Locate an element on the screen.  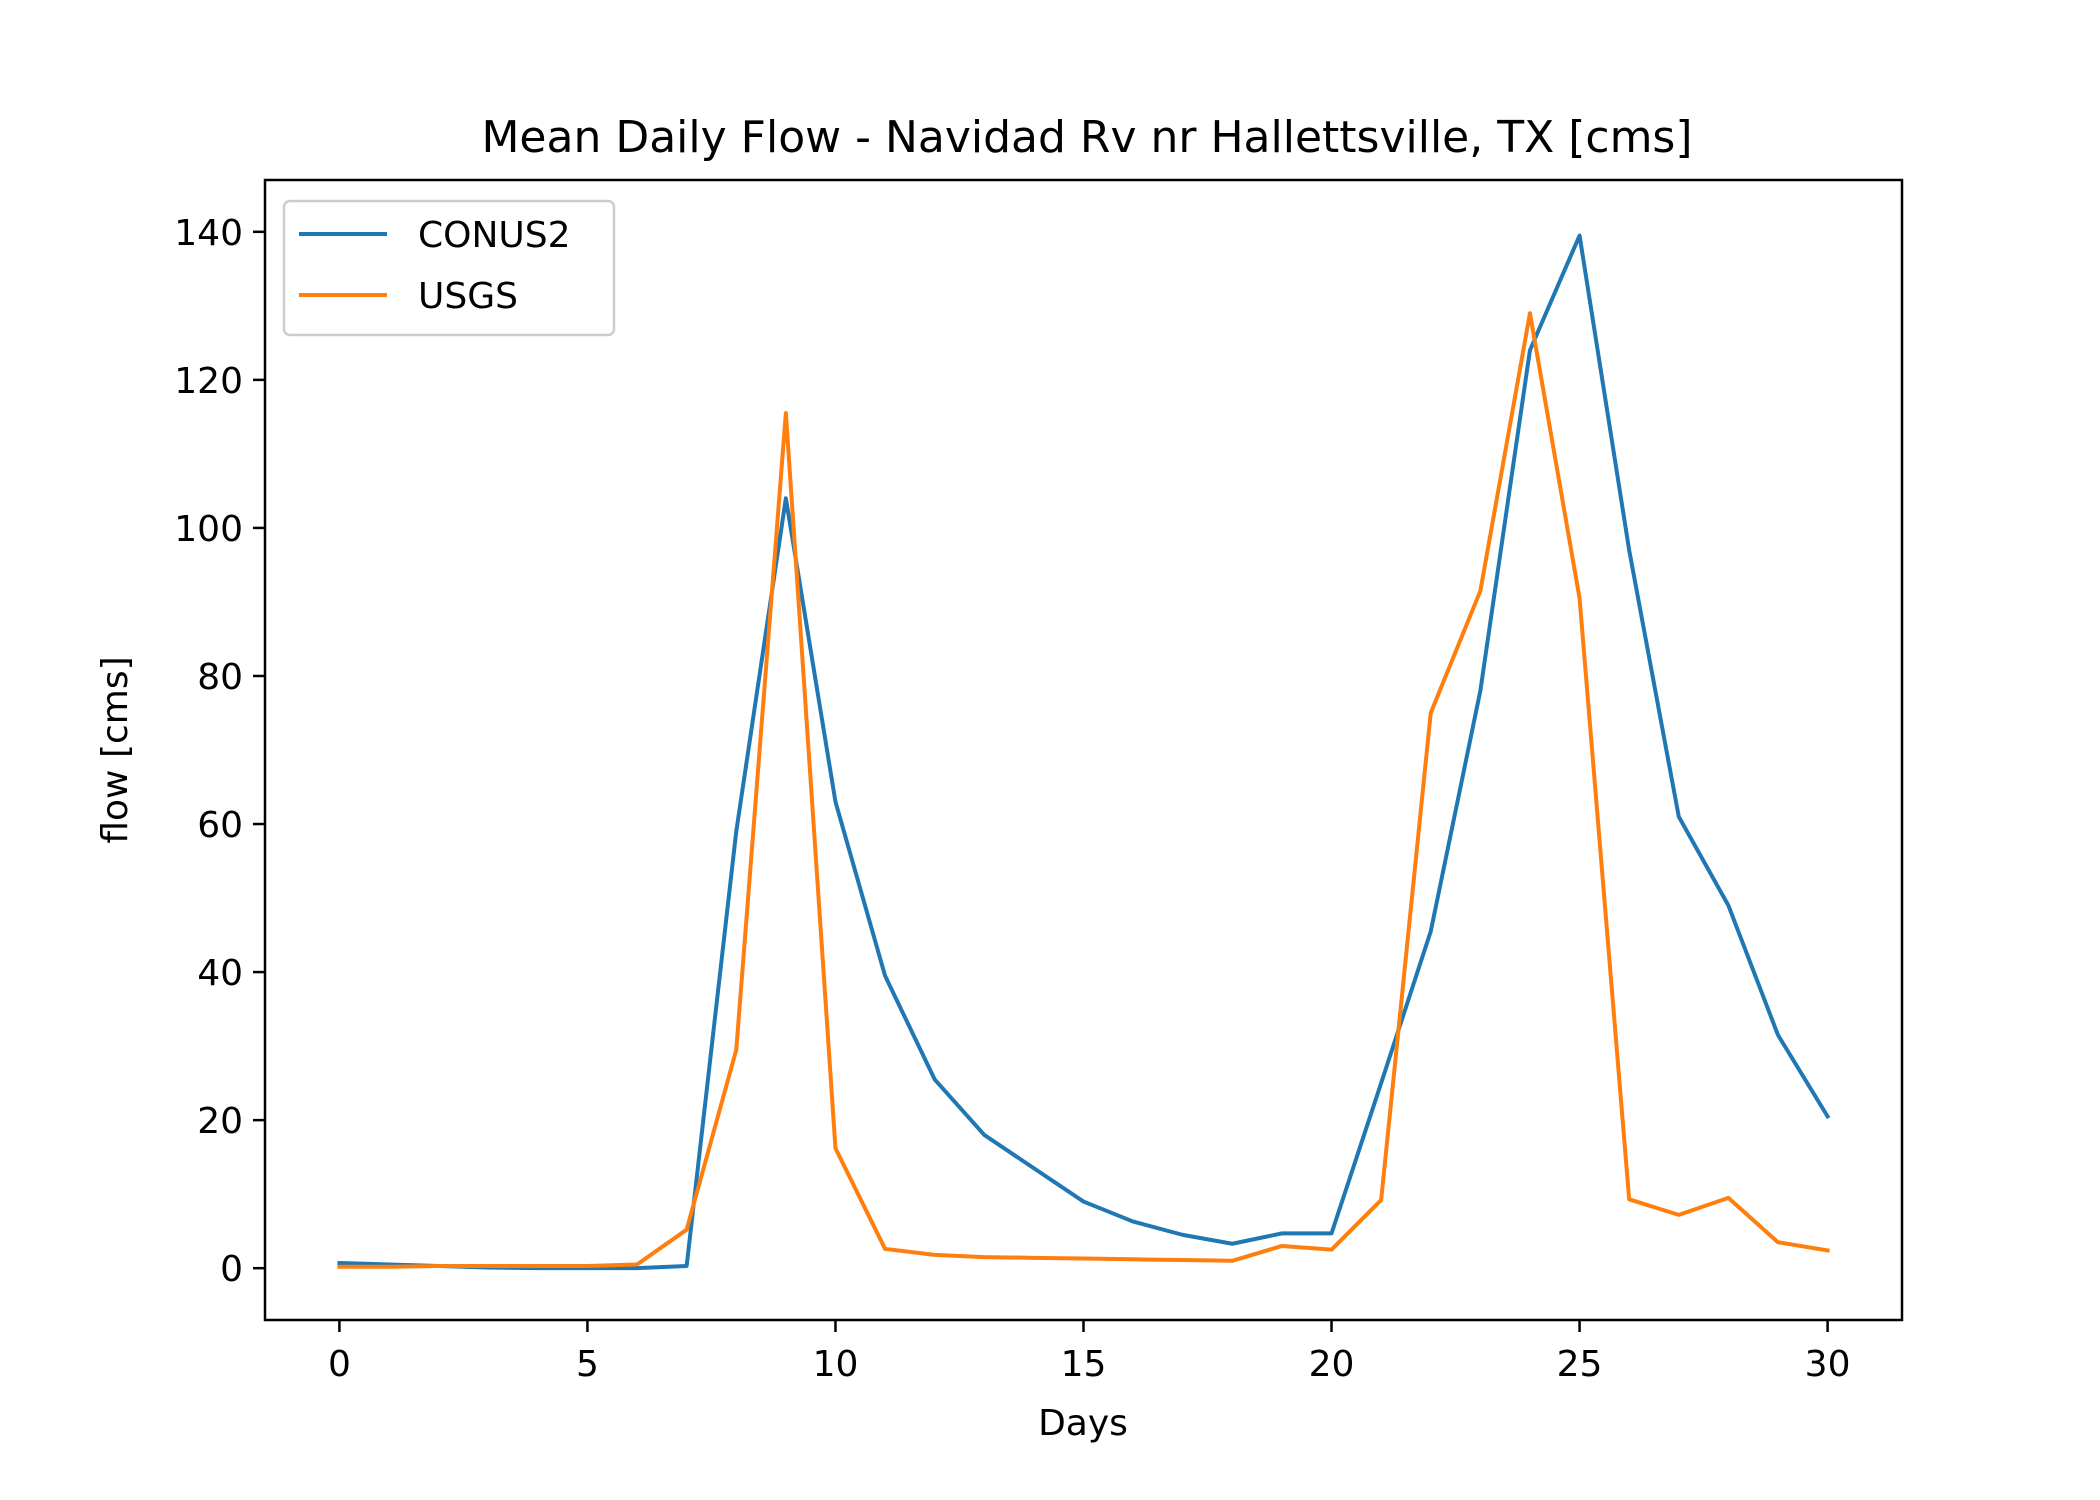
x-tick-label: 0 is located at coordinates (339, 1364).